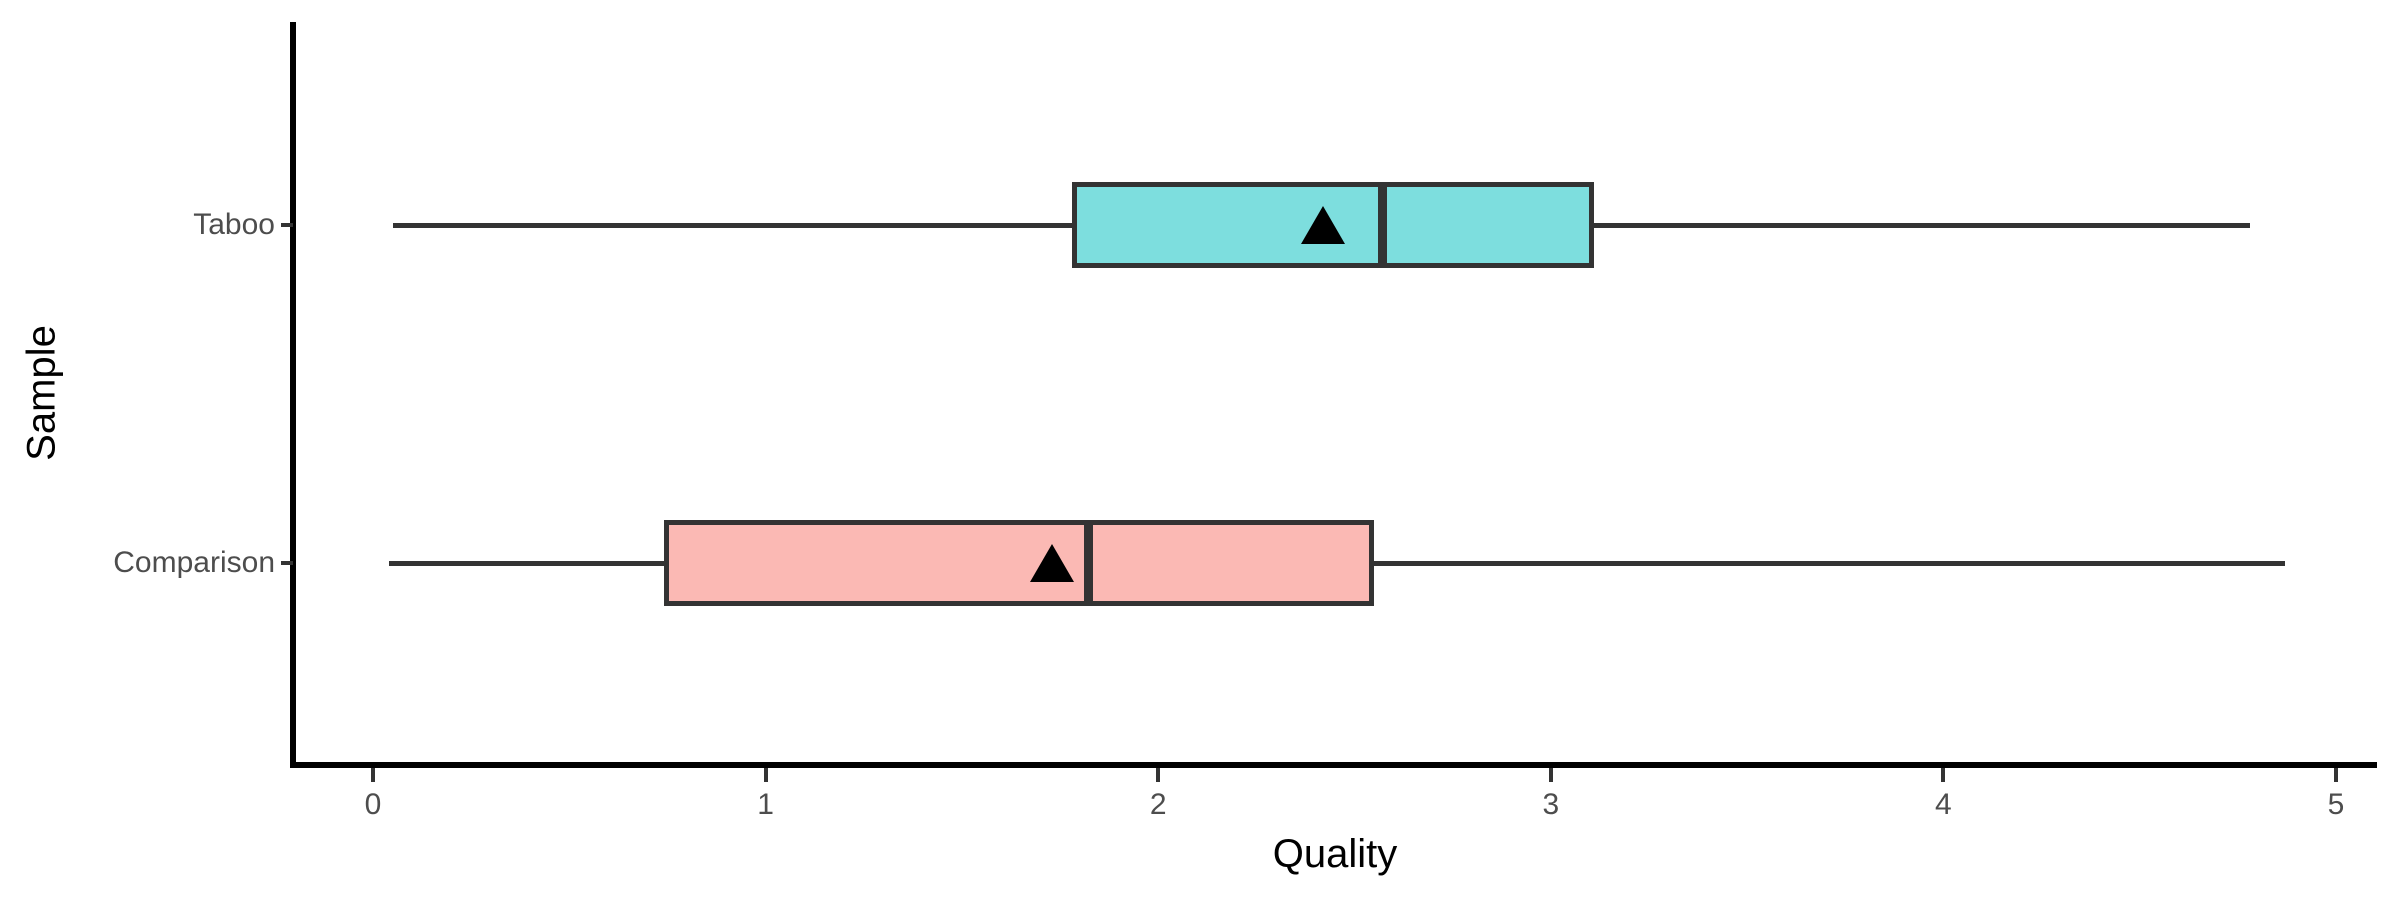 The height and width of the screenshot is (900, 2400). What do you see at coordinates (1088, 563) in the screenshot?
I see `median-line-comparison` at bounding box center [1088, 563].